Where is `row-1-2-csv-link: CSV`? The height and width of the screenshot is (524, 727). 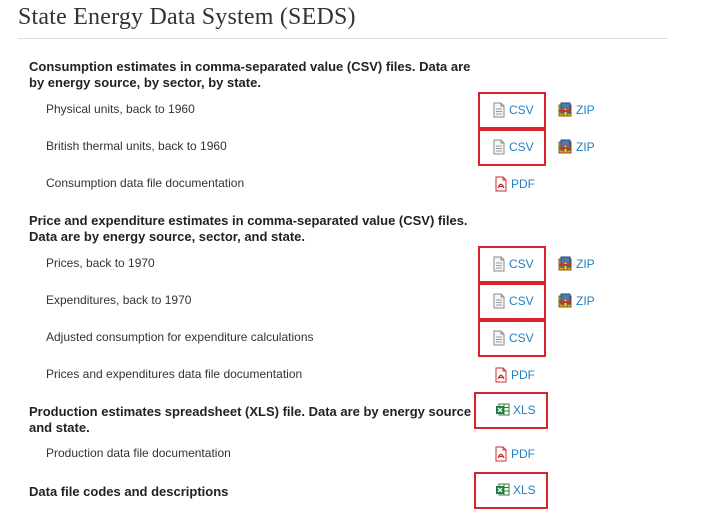
row-1-2-csv-link: CSV is located at coordinates (513, 338).